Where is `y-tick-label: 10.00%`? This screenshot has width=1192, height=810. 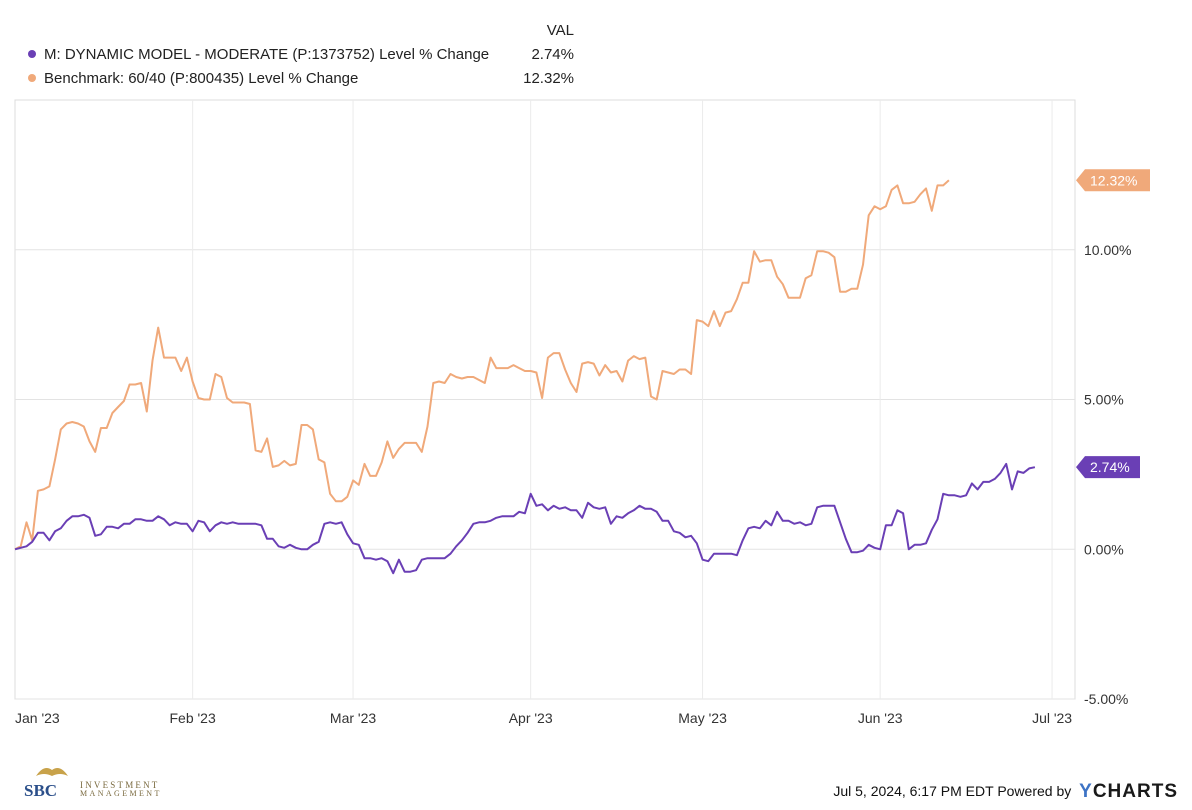
y-tick-label: 10.00% is located at coordinates (1107, 250).